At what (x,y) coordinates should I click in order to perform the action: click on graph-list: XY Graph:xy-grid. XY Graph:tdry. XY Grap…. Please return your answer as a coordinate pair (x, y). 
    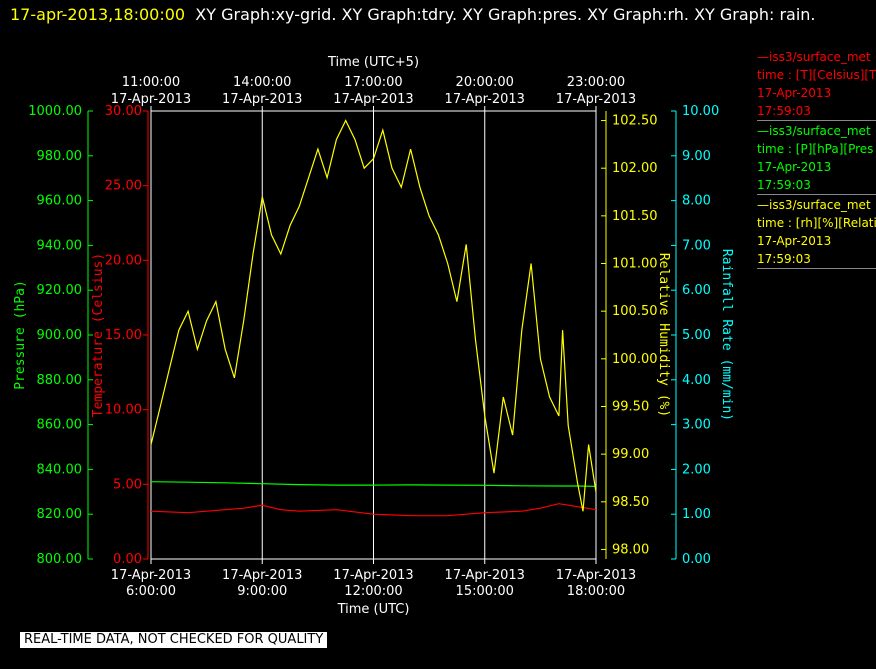
    Looking at the image, I should click on (505, 14).